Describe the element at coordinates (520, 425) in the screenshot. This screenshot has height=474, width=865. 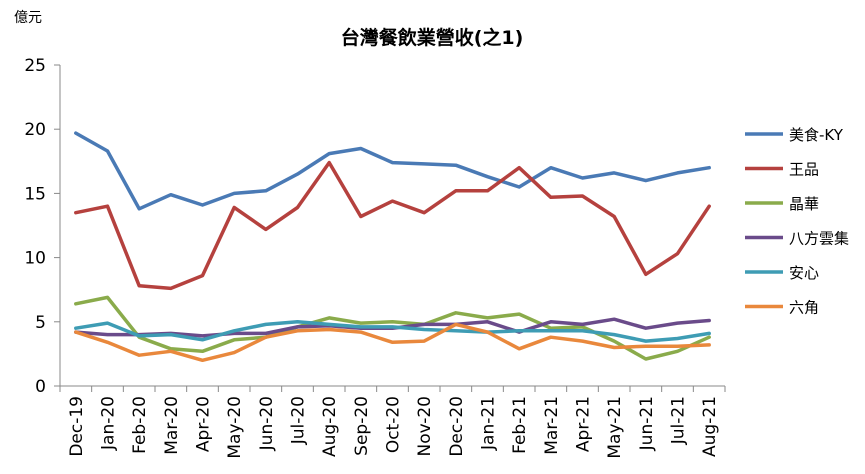
I see `x-tick-label: Feb-21` at that location.